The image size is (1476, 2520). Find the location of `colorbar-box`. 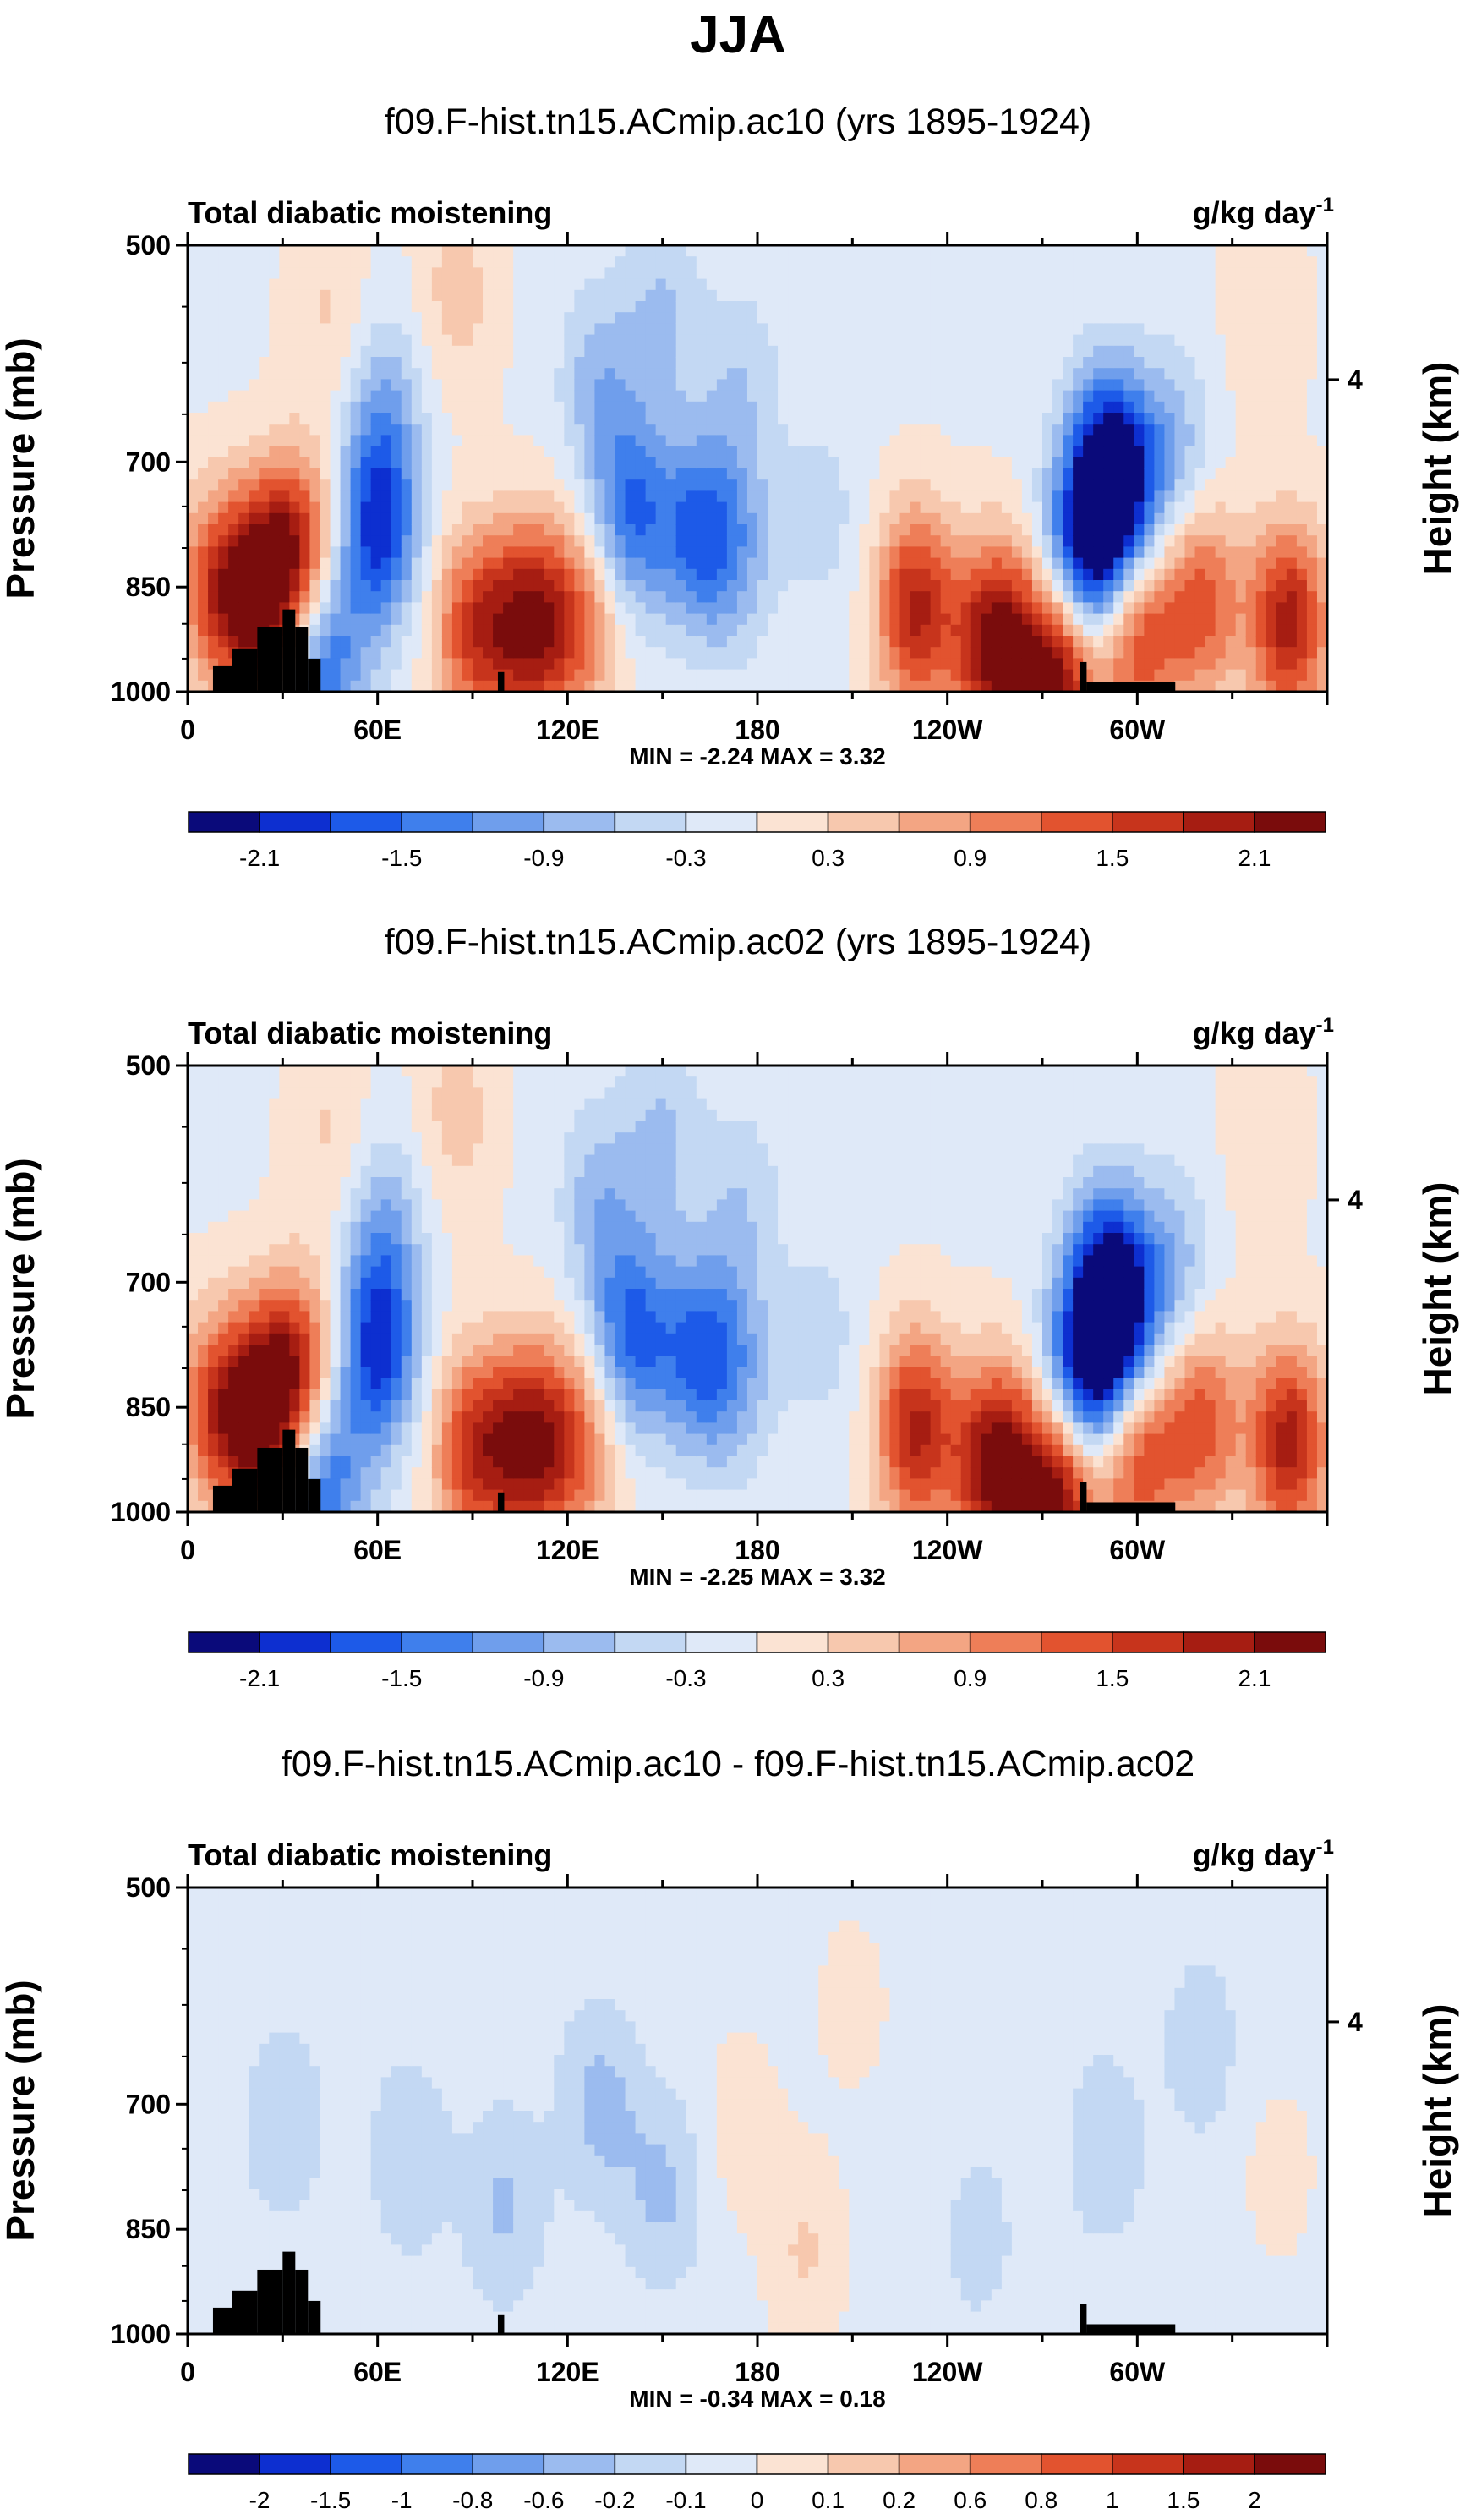

colorbar-box is located at coordinates (295, 822).